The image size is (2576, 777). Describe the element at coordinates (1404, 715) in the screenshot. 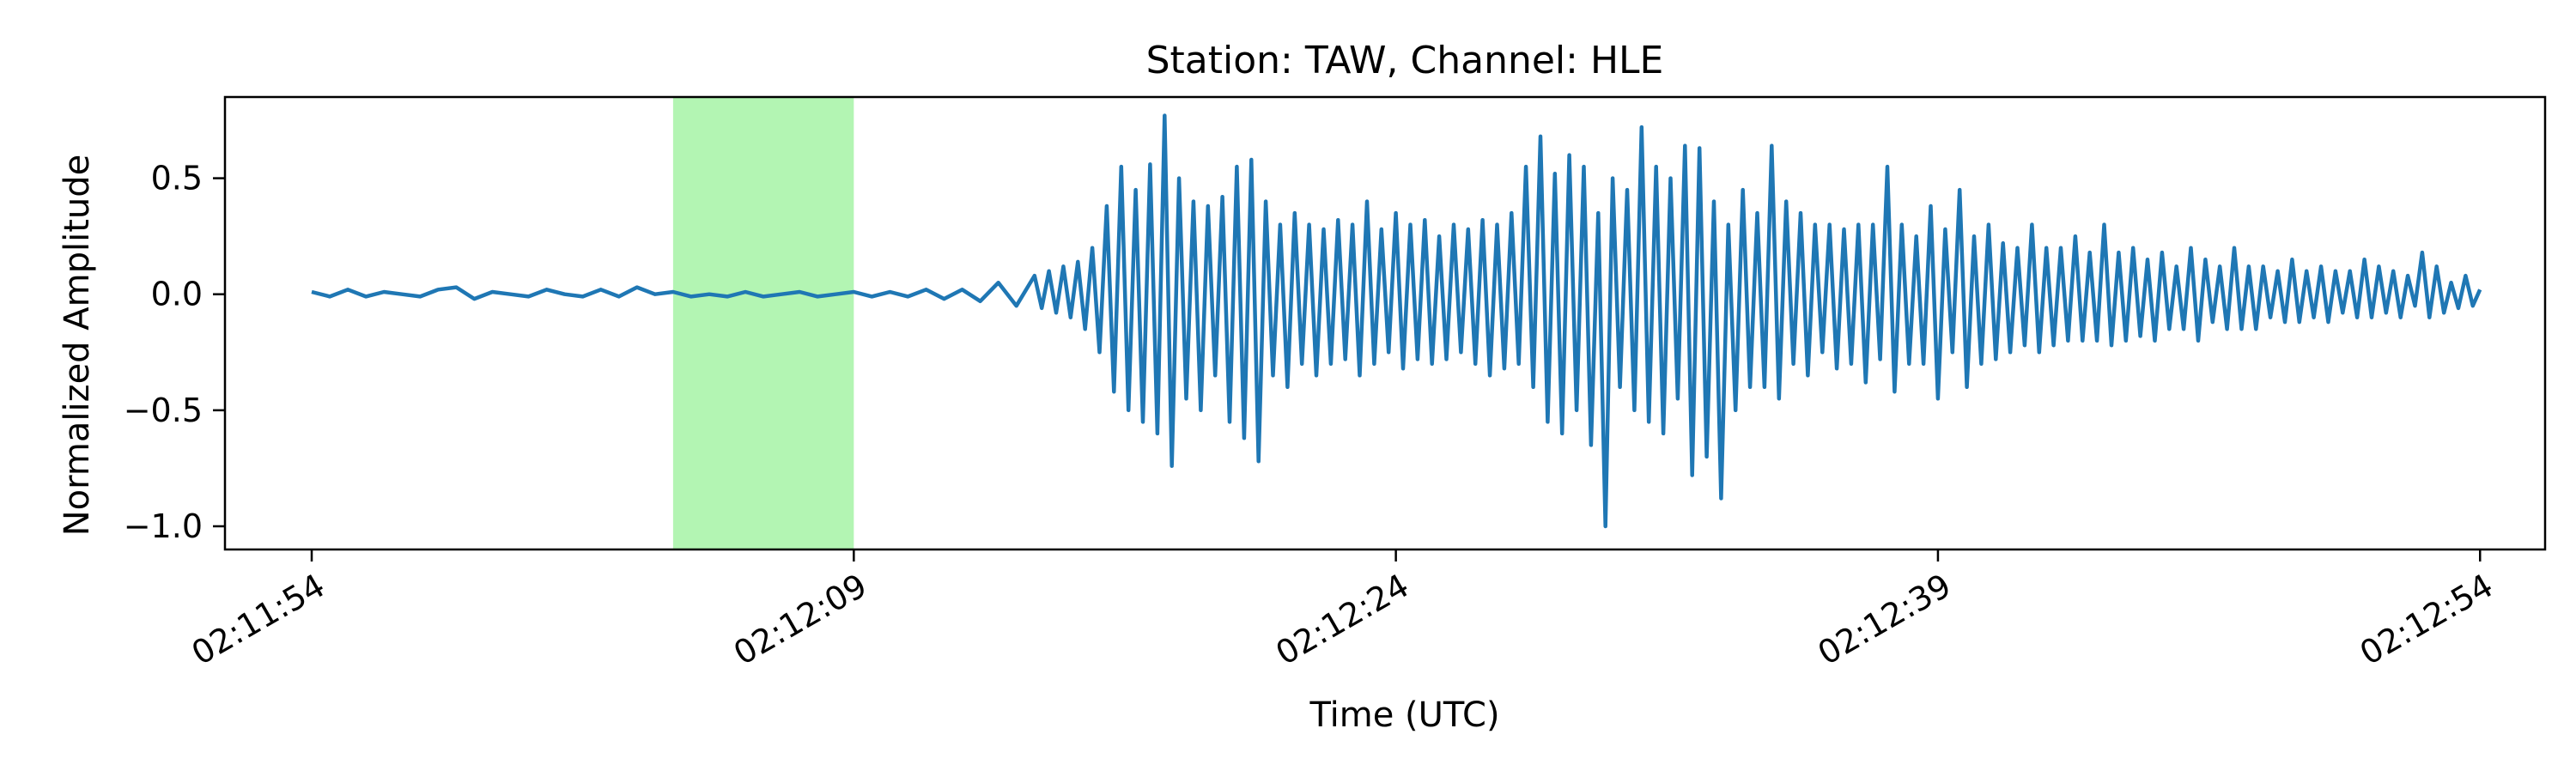

I see `x-axis-label: Time (UTC)` at that location.